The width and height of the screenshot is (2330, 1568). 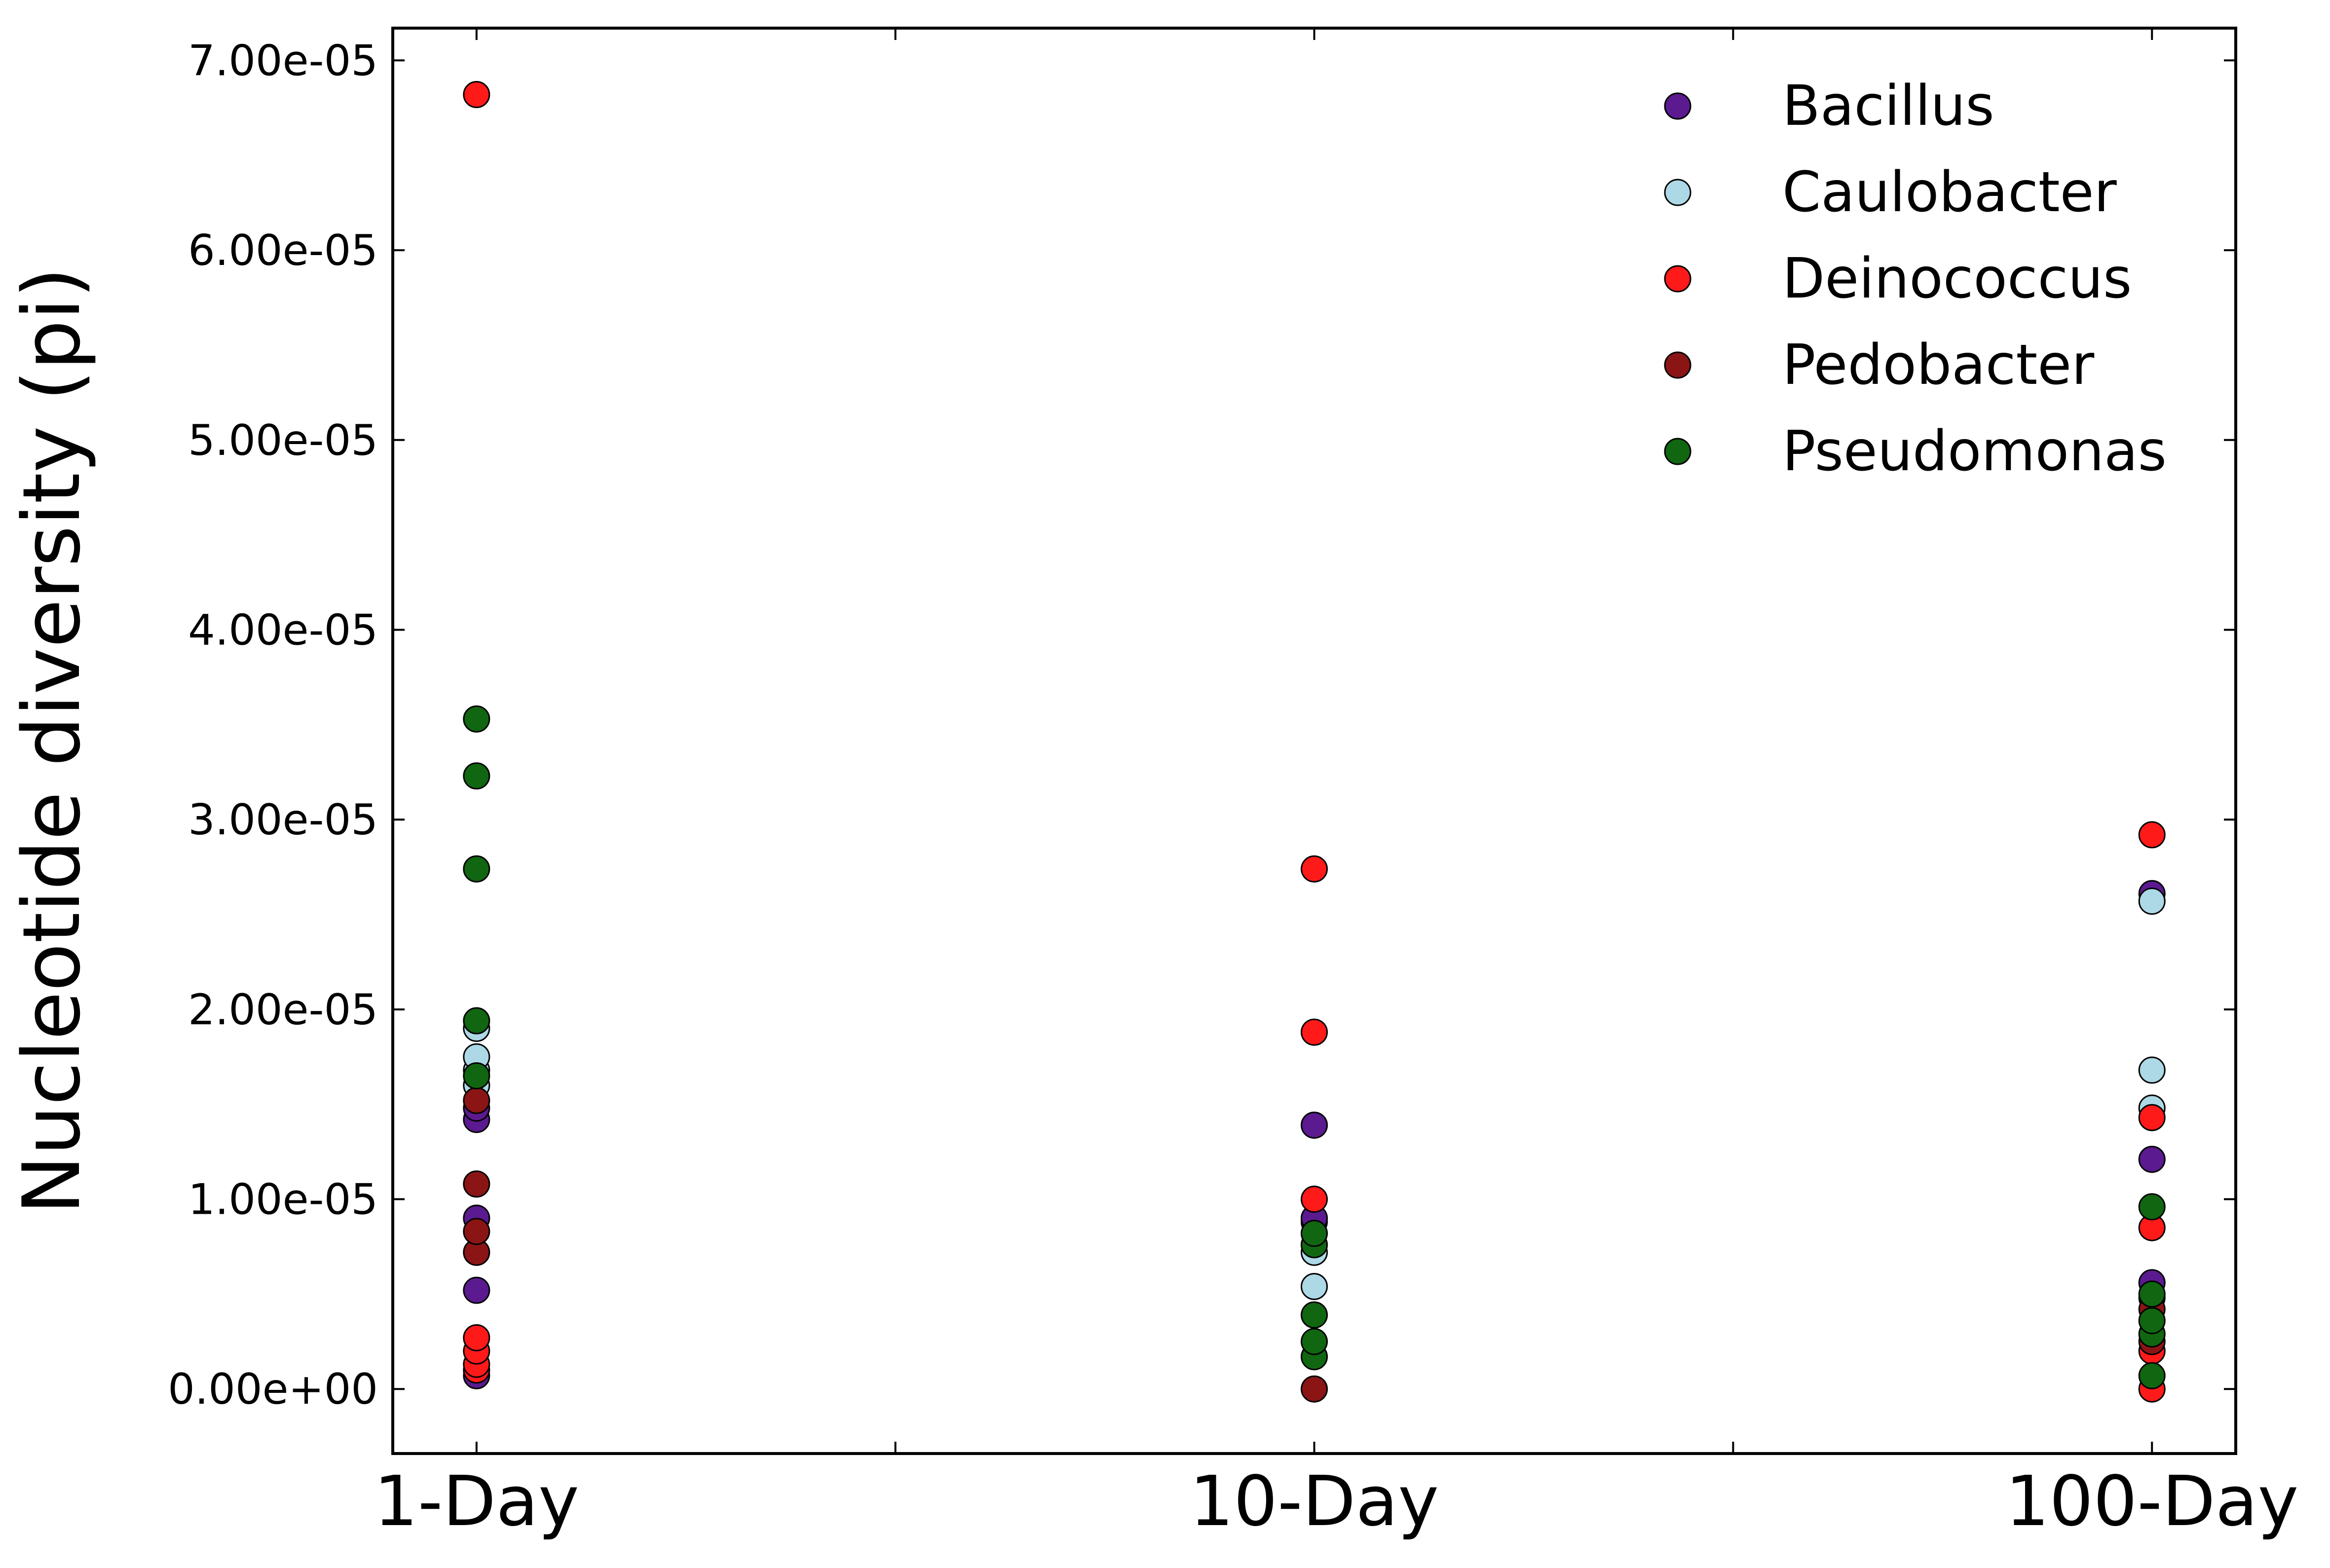 I want to click on y-tick-label: 2.00e-05, so click(x=283, y=1010).